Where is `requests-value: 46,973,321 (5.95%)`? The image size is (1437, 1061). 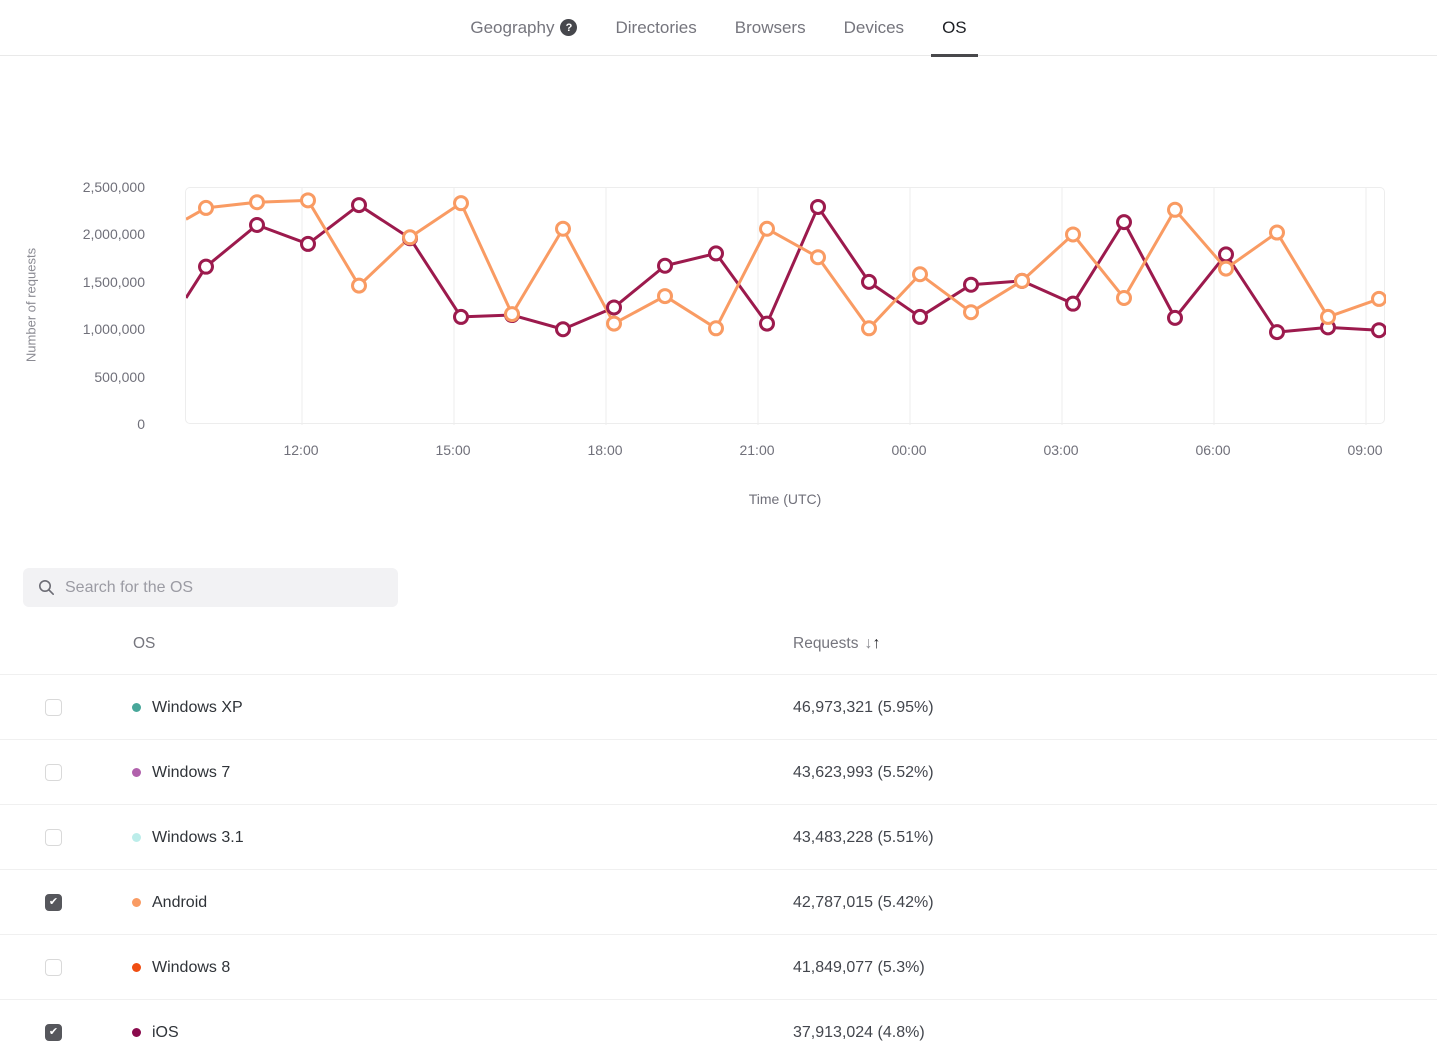 requests-value: 46,973,321 (5.95%) is located at coordinates (863, 707).